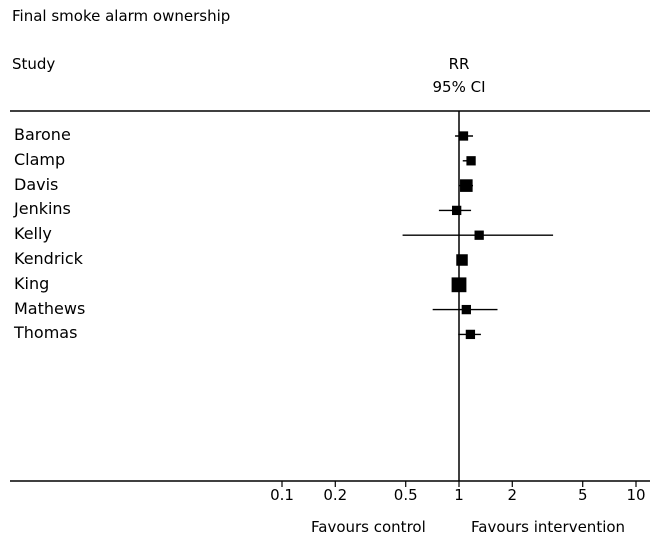  I want to click on study-label: Davis, so click(36, 184).